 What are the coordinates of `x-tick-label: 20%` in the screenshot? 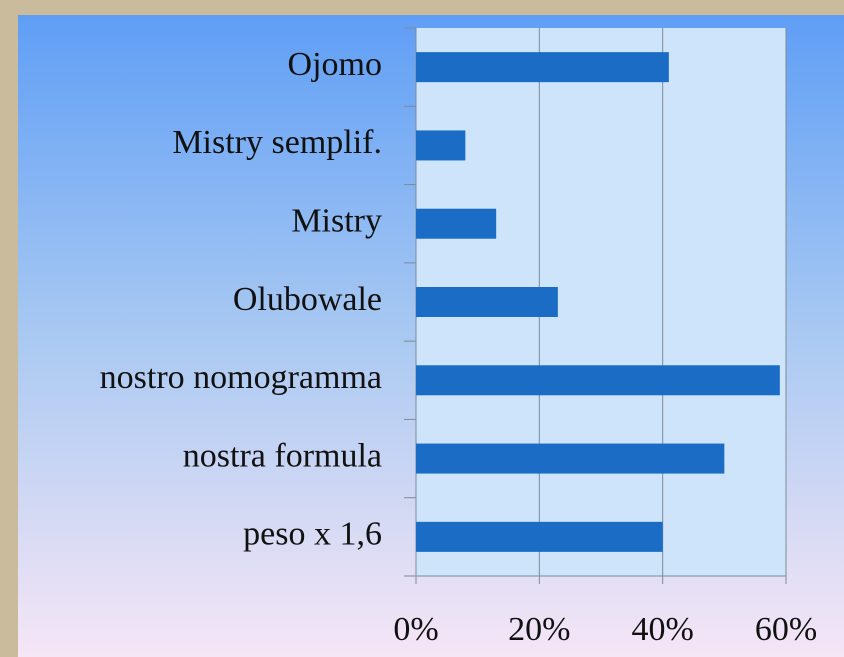 It's located at (539, 629).